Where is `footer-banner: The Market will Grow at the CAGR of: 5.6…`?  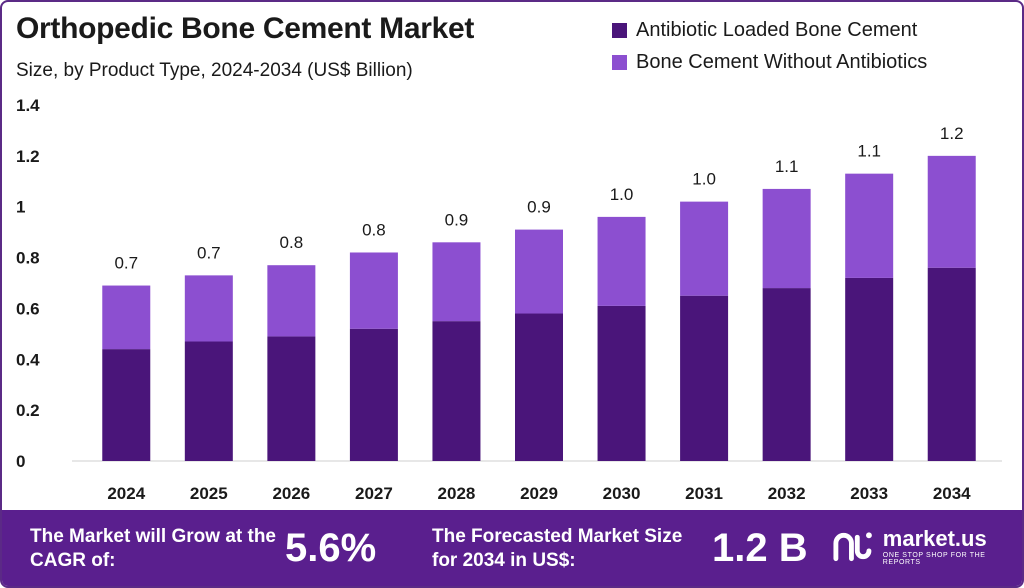 footer-banner: The Market will Grow at the CAGR of: 5.6… is located at coordinates (512, 548).